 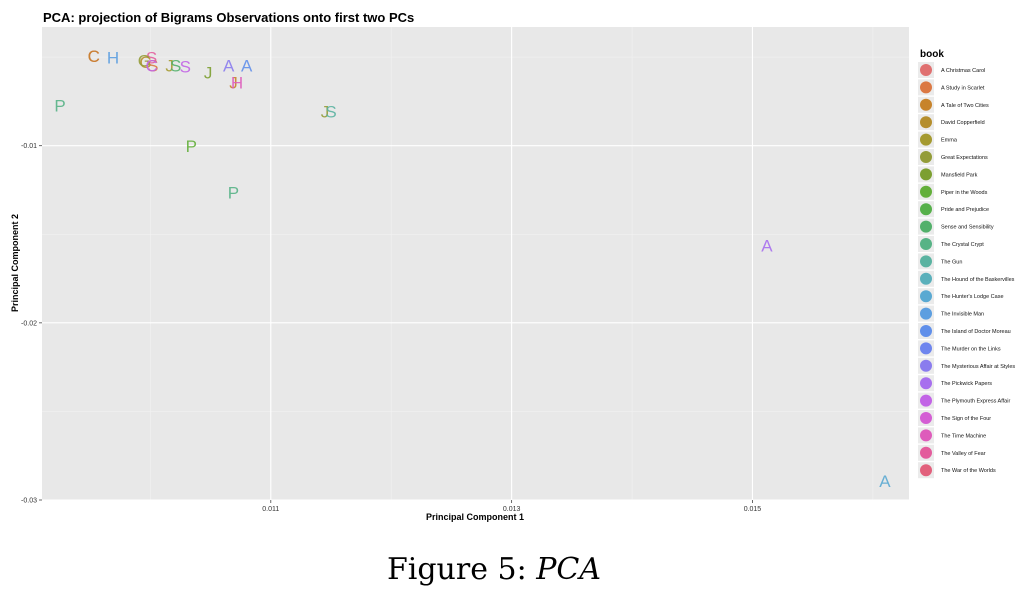 I want to click on legend-label: The Mysterious Affair at Styles, so click(x=978, y=367).